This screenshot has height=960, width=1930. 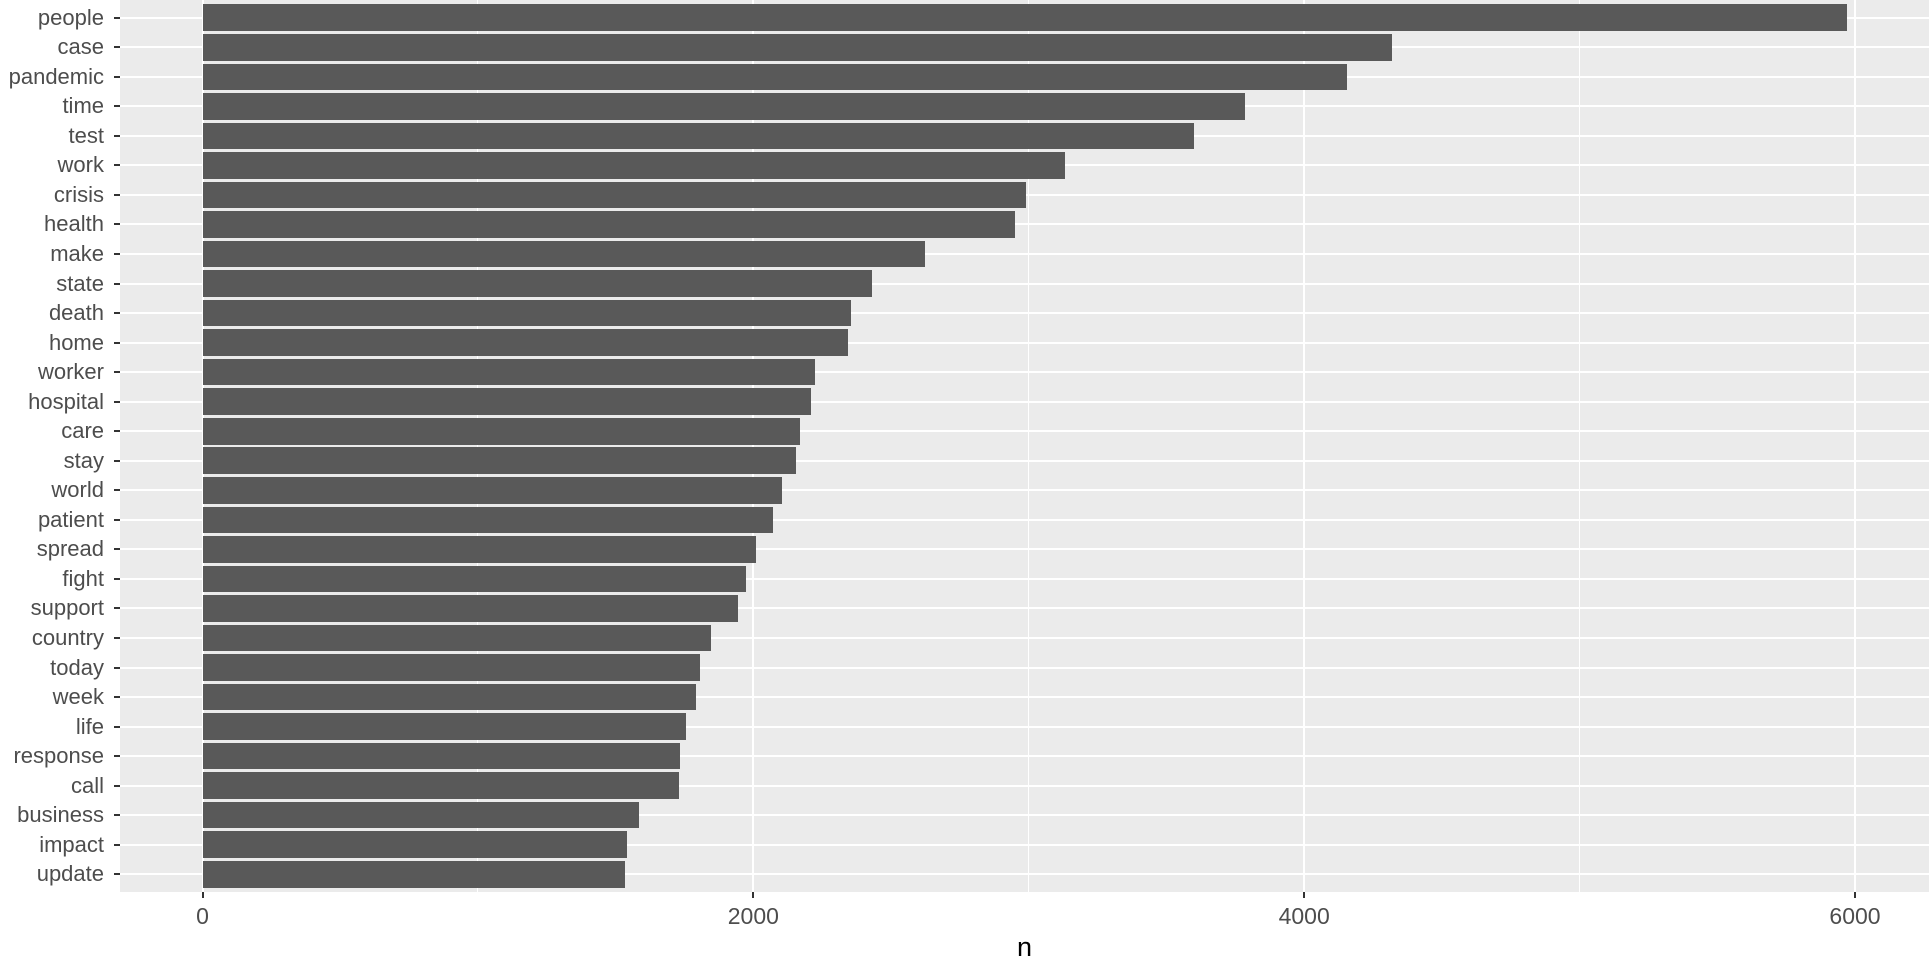 What do you see at coordinates (117, 726) in the screenshot?
I see `y-tick-mark-life` at bounding box center [117, 726].